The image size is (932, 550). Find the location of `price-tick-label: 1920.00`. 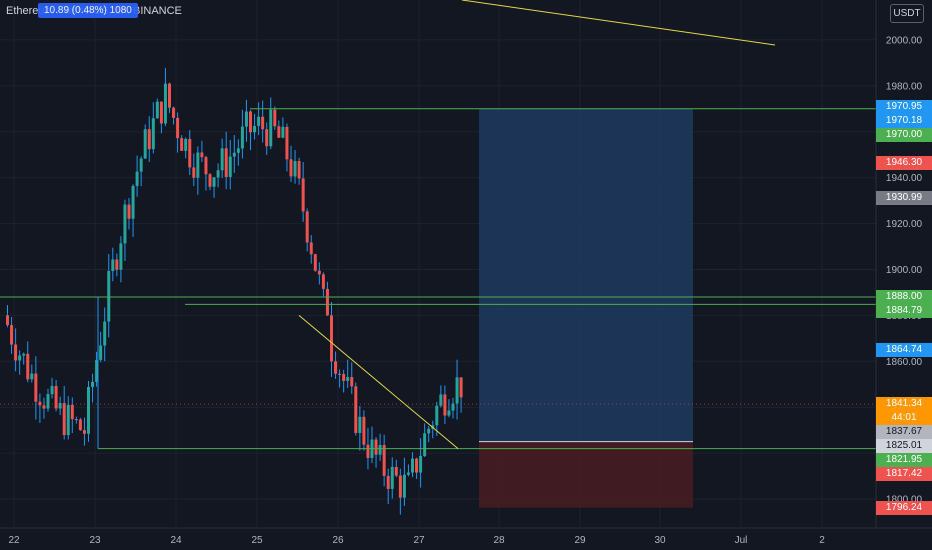

price-tick-label: 1920.00 is located at coordinates (904, 224).